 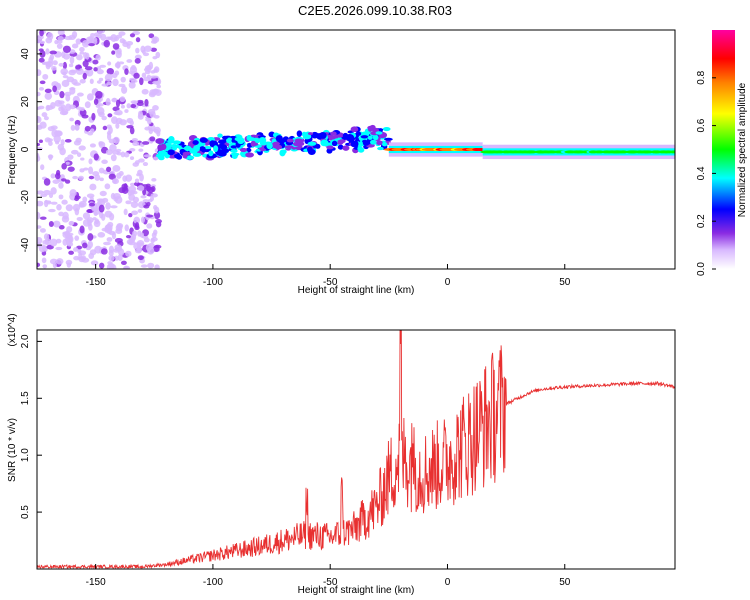 What do you see at coordinates (565, 582) in the screenshot?
I see `x-tick-label: 50` at bounding box center [565, 582].